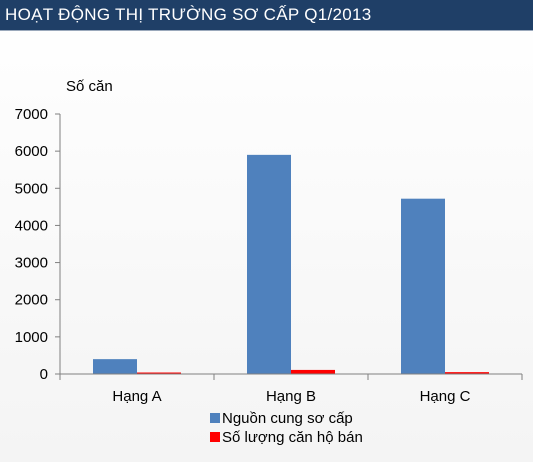  I want to click on y-tick-label: 5000, so click(31, 188).